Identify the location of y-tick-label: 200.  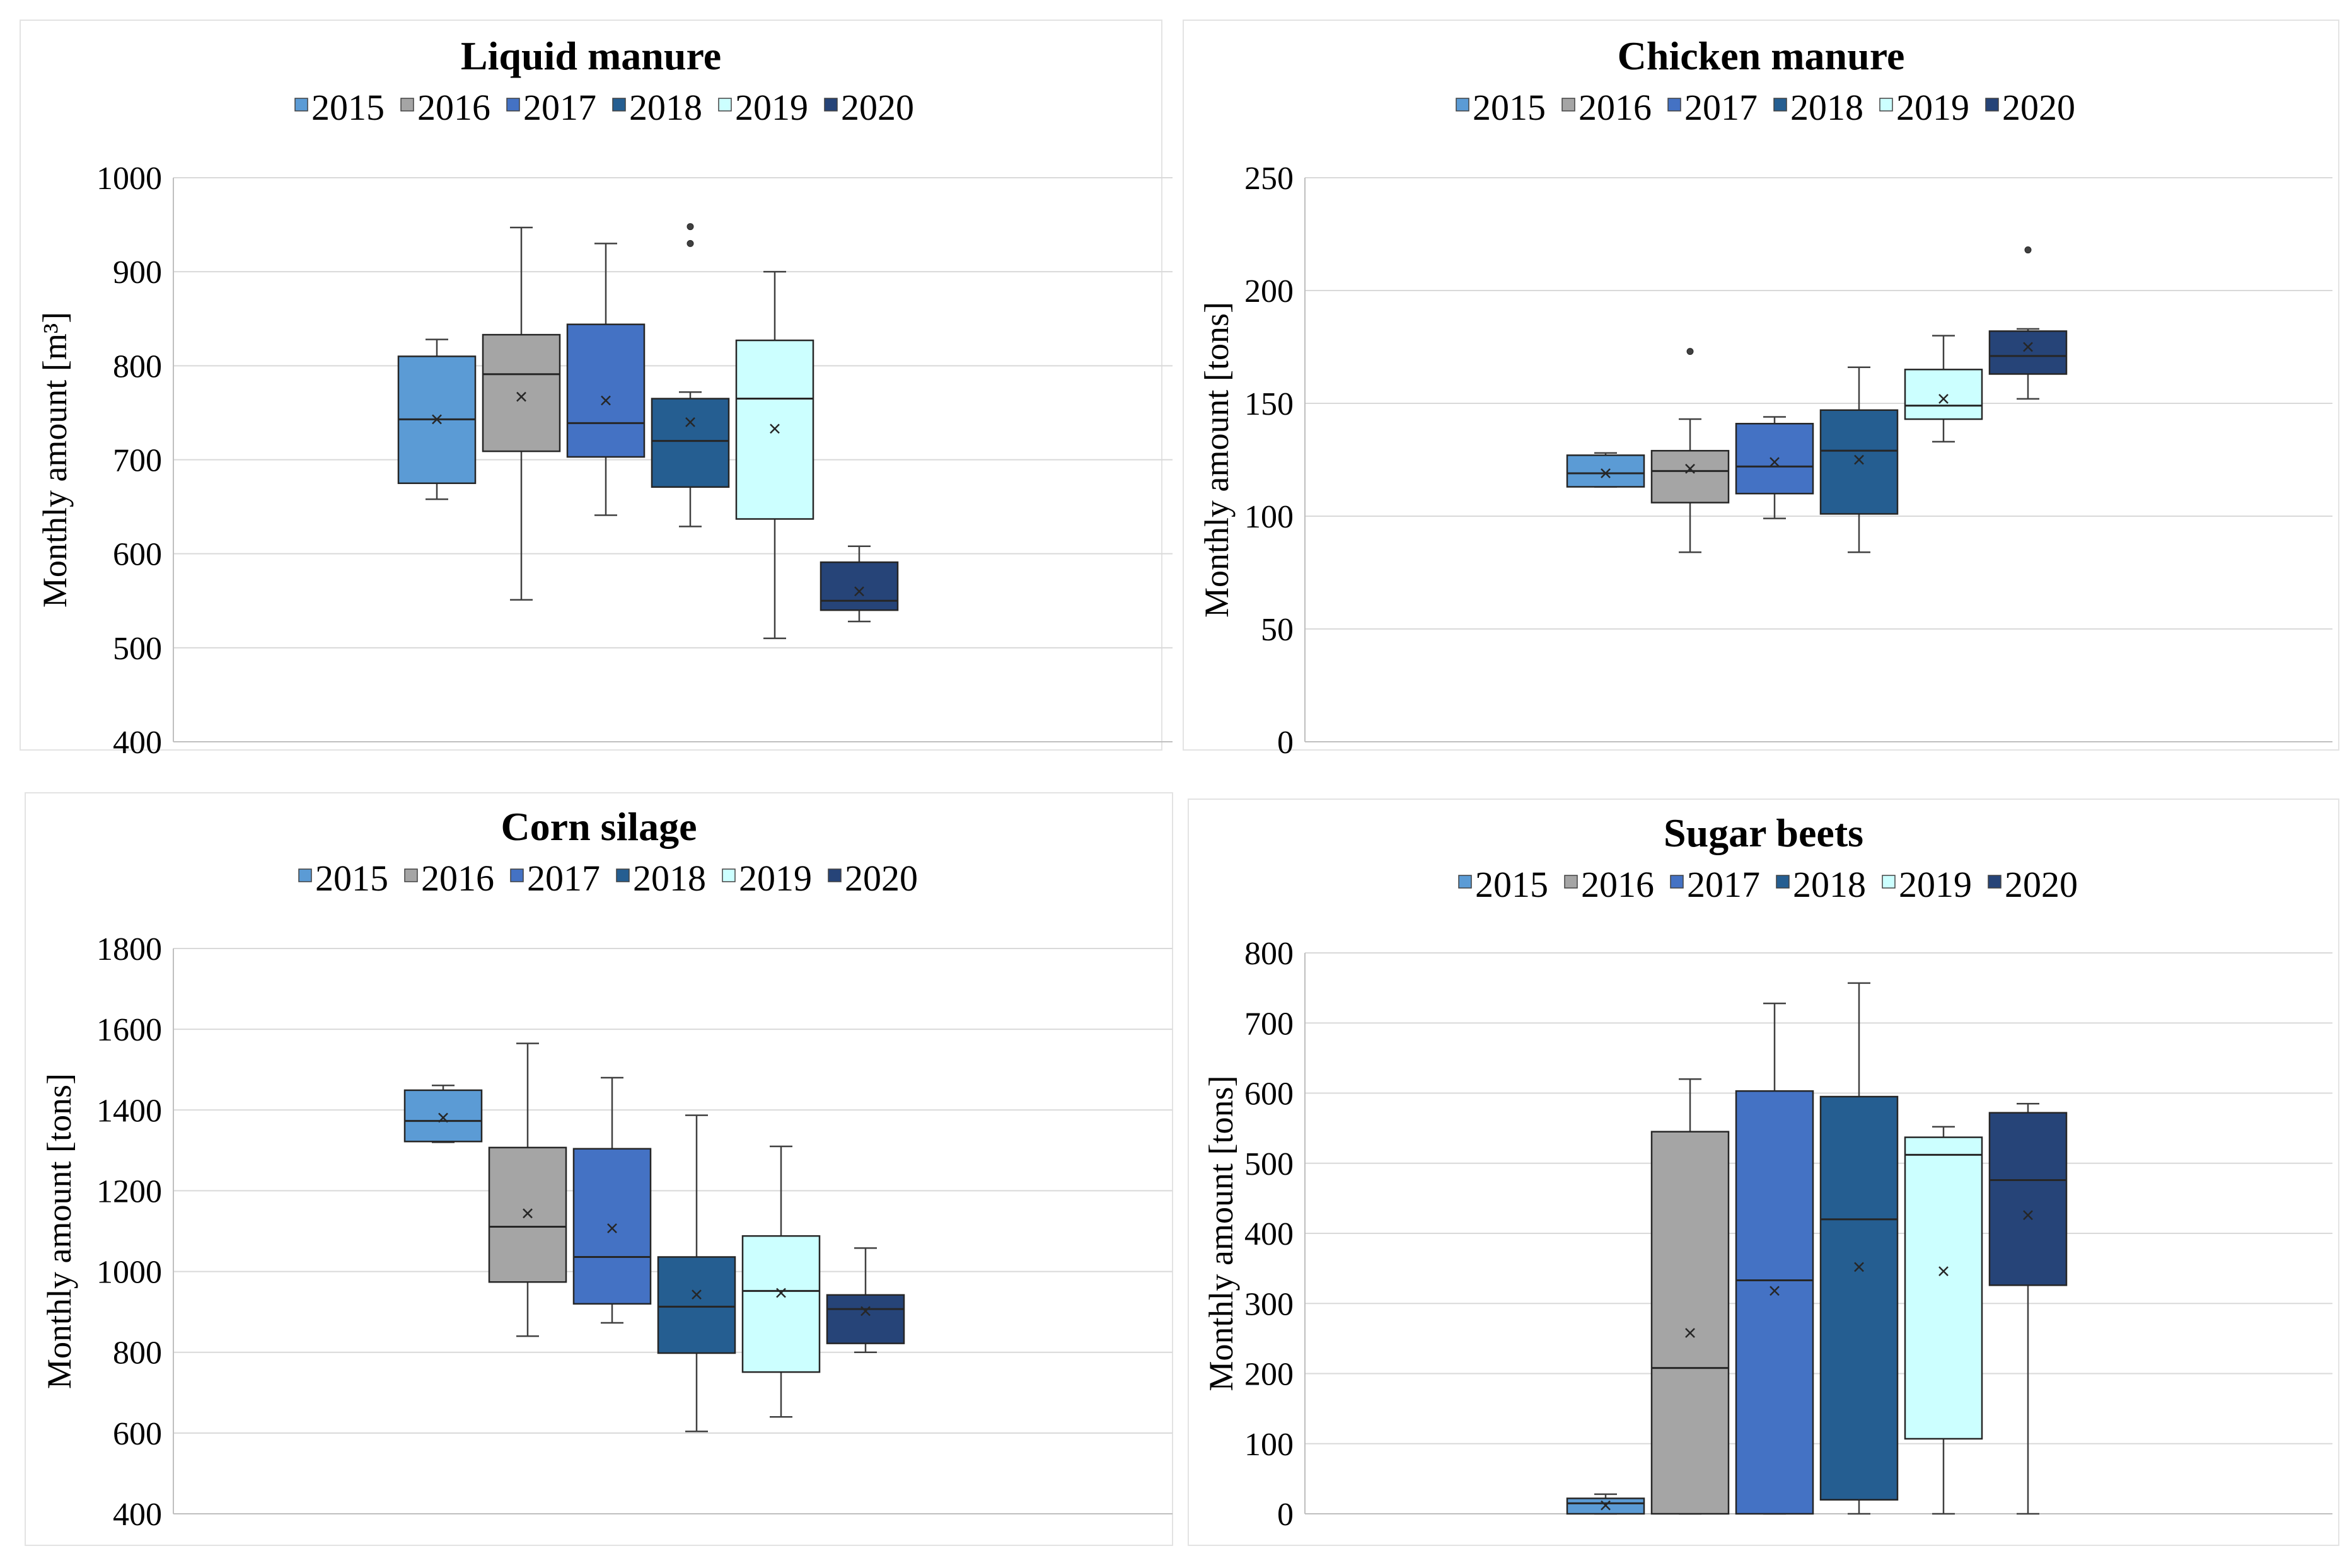
(1269, 291).